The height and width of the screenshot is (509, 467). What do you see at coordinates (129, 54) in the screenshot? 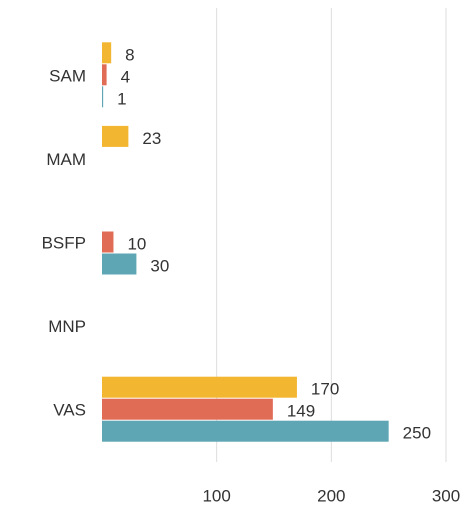
I see `value-label: 8` at bounding box center [129, 54].